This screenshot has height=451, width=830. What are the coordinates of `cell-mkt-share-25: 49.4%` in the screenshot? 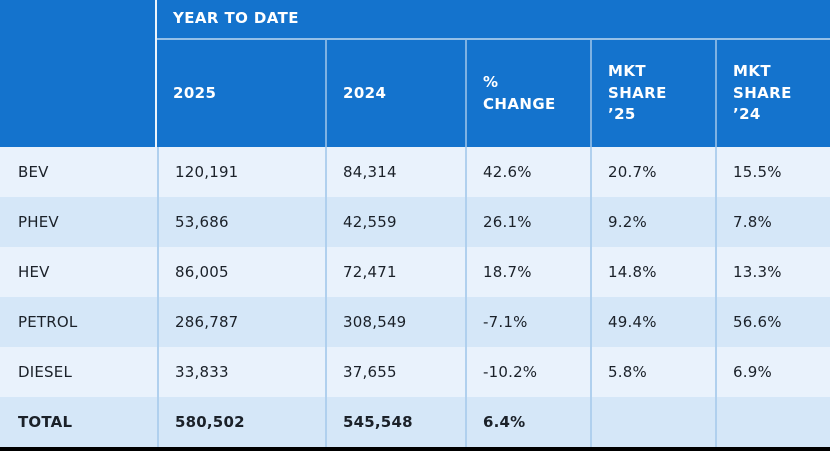 It's located at (652, 322).